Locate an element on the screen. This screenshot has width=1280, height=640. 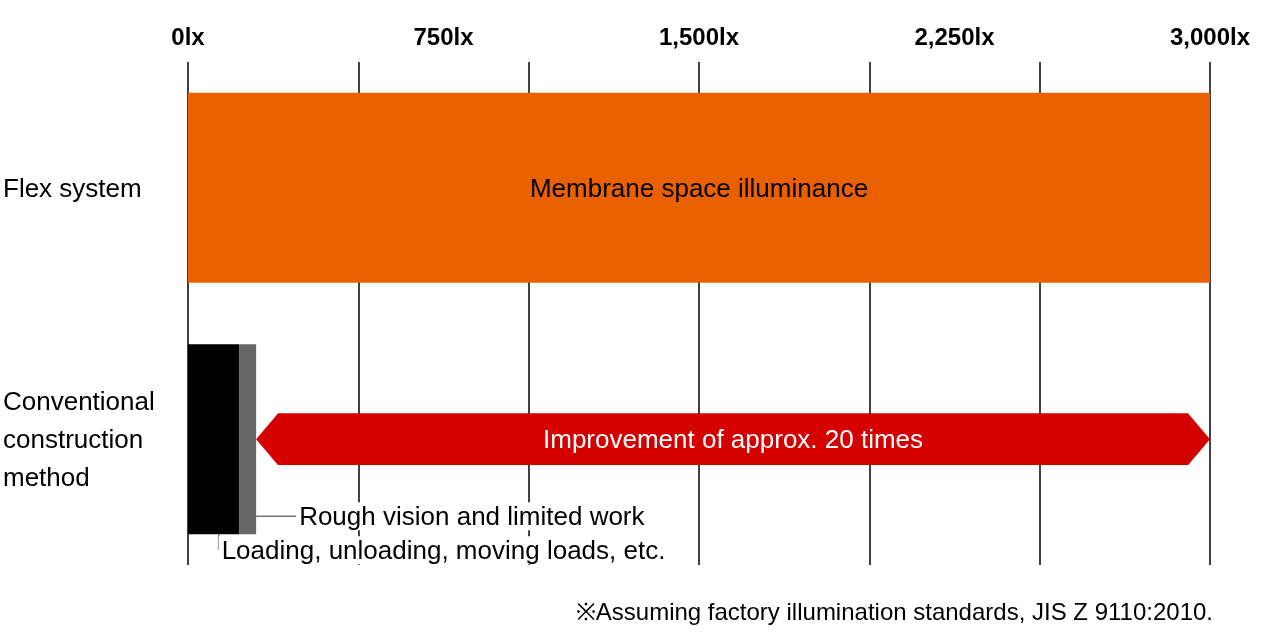
x-tick-label: 2,250lx is located at coordinates (955, 36).